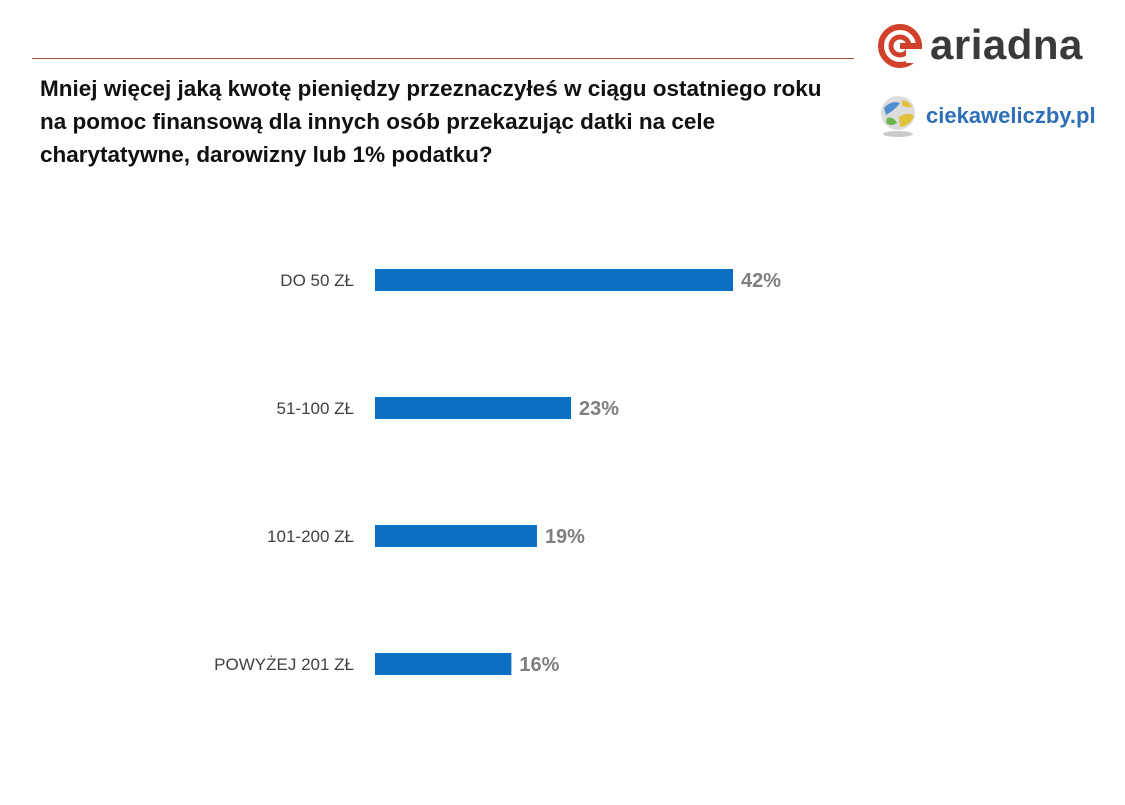  What do you see at coordinates (901, 46) in the screenshot?
I see `ariadna-logo-icon` at bounding box center [901, 46].